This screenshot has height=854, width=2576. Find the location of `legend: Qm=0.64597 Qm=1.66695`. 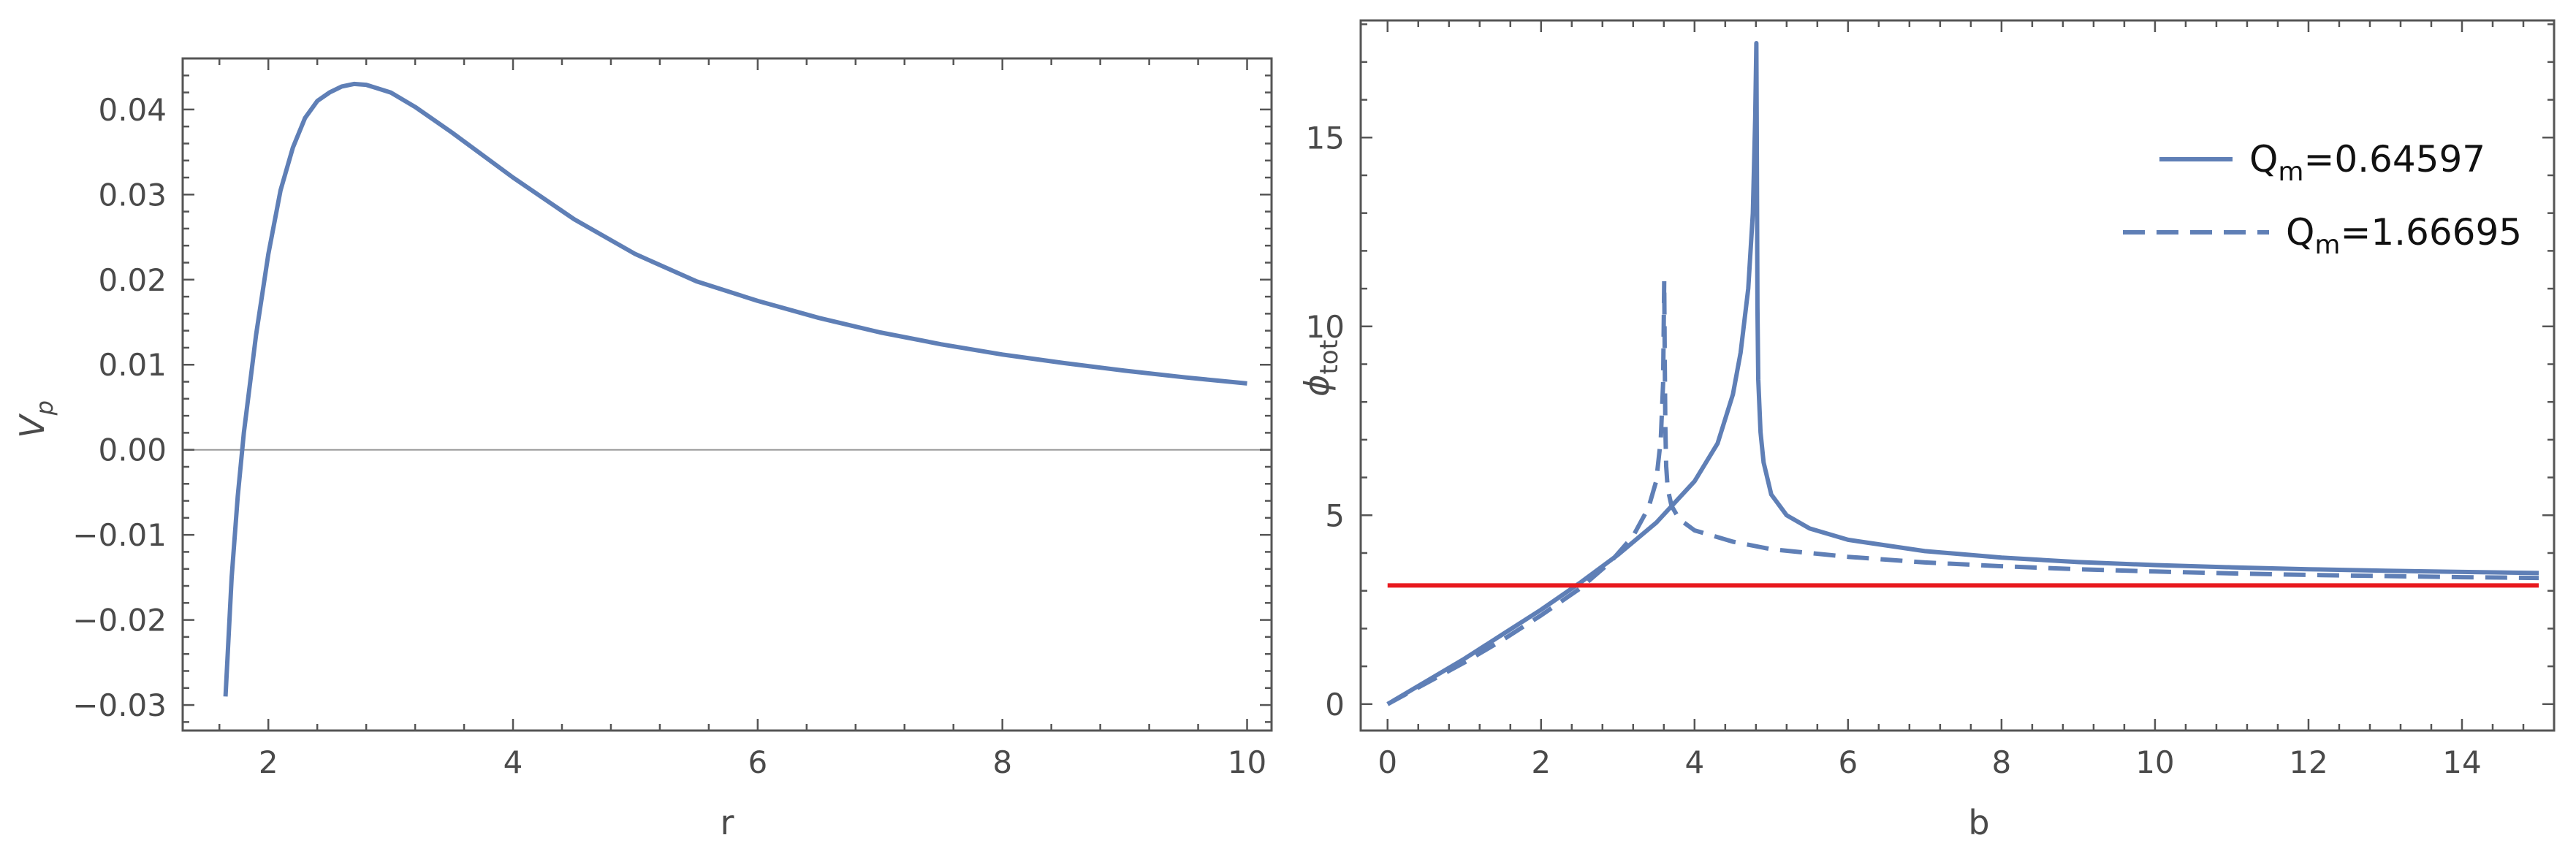

legend: Qm=0.64597 Qm=1.66695 is located at coordinates (2322, 199).